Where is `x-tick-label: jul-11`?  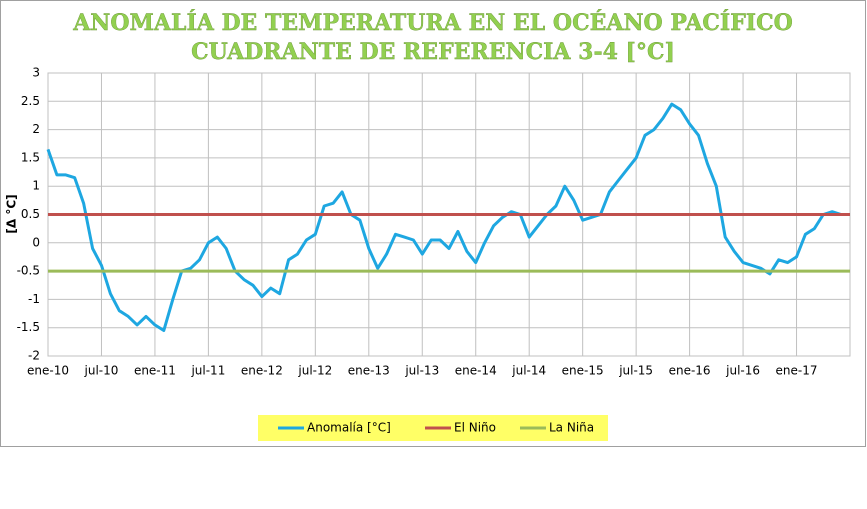 x-tick-label: jul-11 is located at coordinates (207, 371).